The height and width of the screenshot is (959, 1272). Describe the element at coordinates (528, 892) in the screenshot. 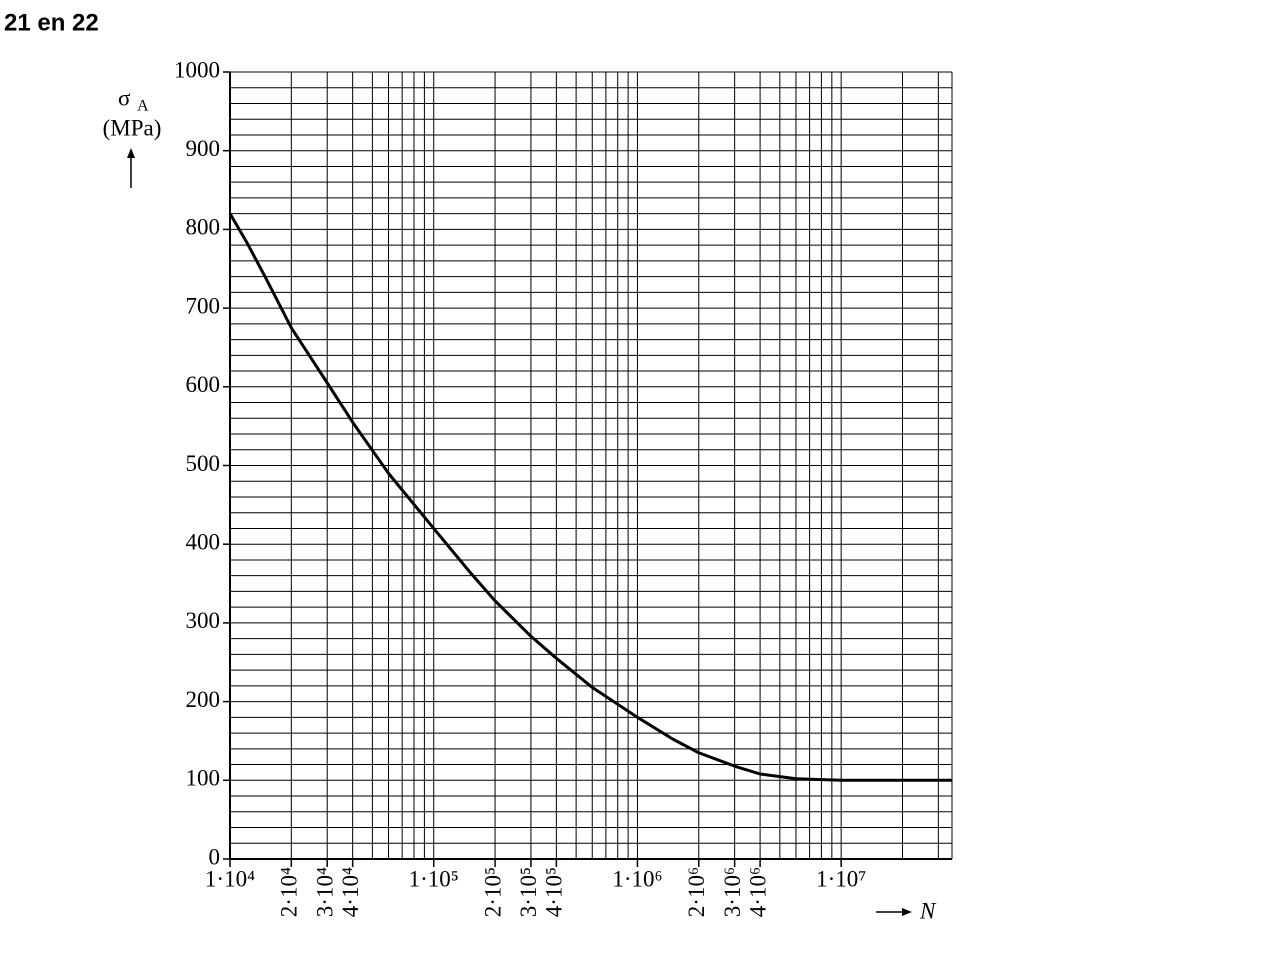

I see `x-tick-label: 3·10⁵` at that location.